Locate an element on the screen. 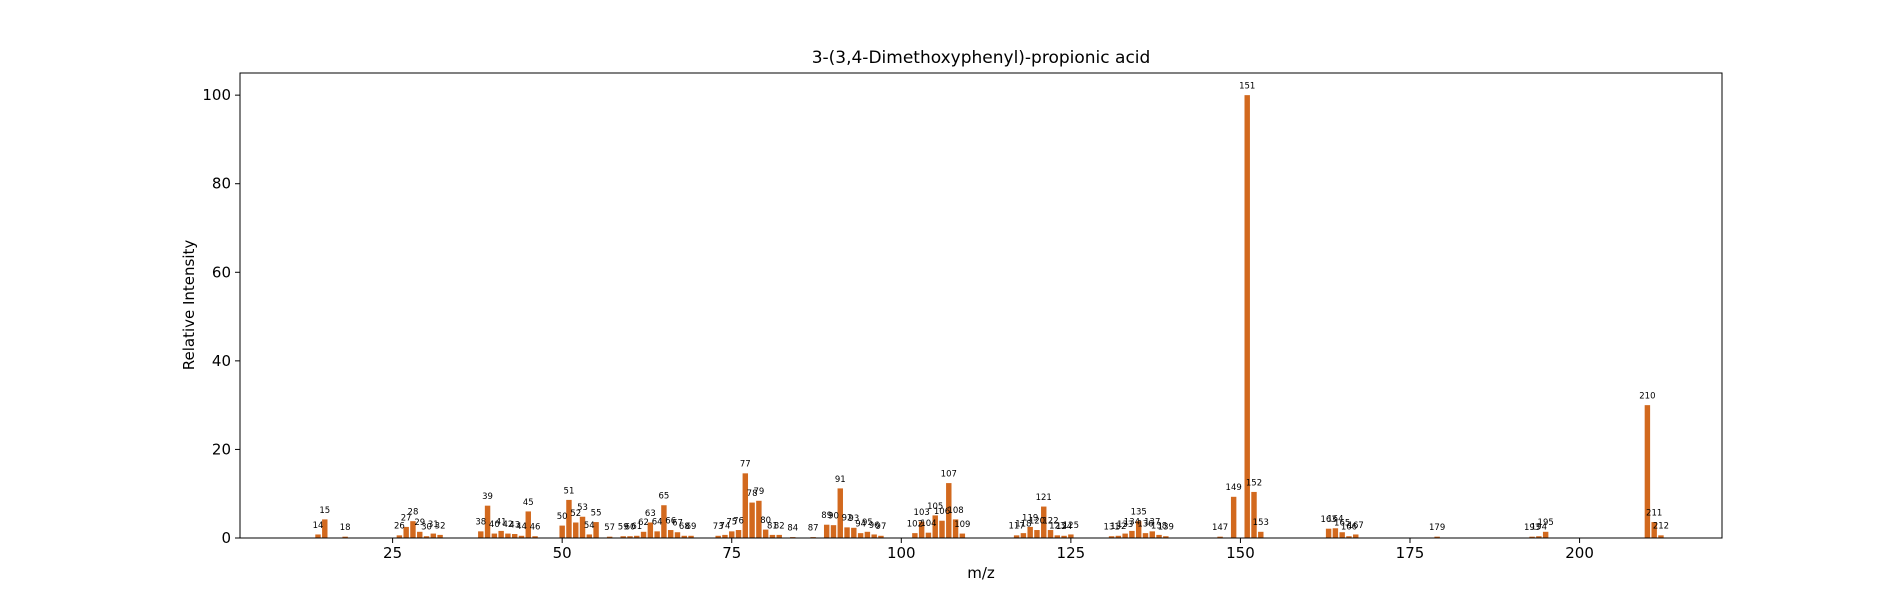 This screenshot has width=1900, height=600. peak-label-mz-31: 31 is located at coordinates (433, 525).